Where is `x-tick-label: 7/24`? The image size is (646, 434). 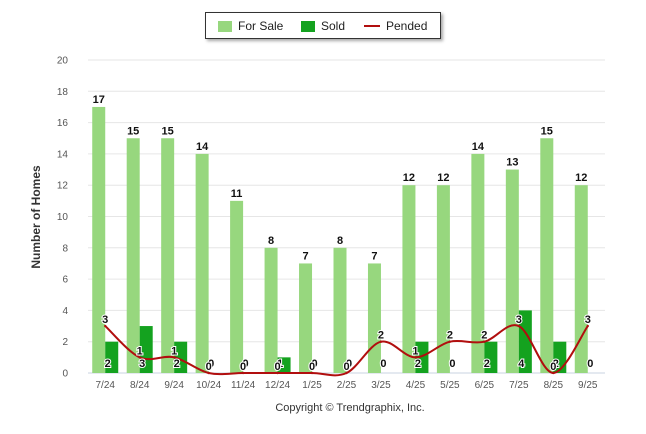
x-tick-label: 7/24 is located at coordinates (105, 385).